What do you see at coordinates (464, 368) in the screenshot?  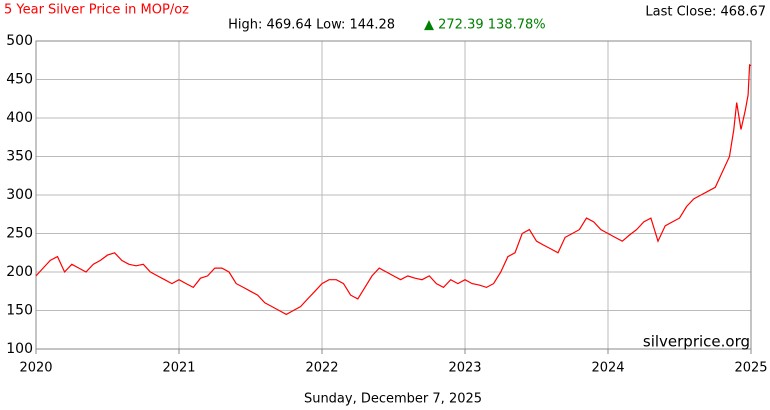 I see `x-tick-label: 2023` at bounding box center [464, 368].